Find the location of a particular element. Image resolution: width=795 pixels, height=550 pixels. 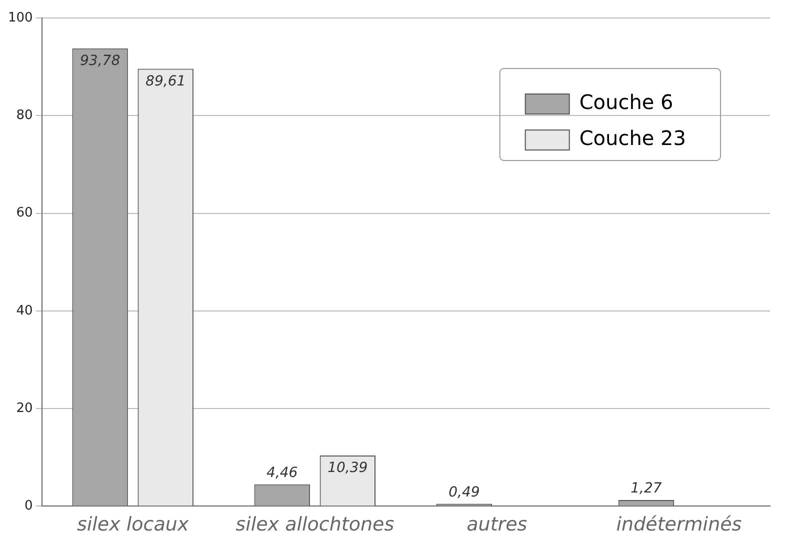

y-tick-label: 40 is located at coordinates (24, 310).